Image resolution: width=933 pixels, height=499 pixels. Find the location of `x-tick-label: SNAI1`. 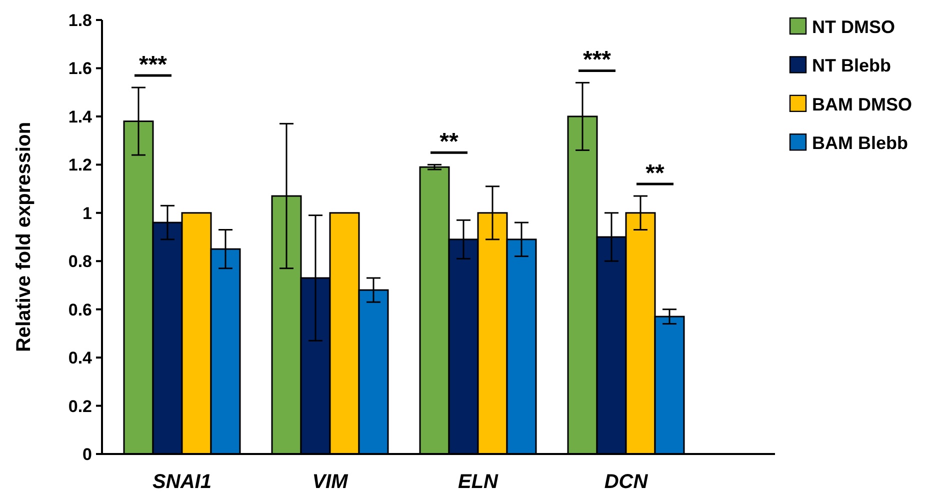

x-tick-label: SNAI1 is located at coordinates (182, 482).